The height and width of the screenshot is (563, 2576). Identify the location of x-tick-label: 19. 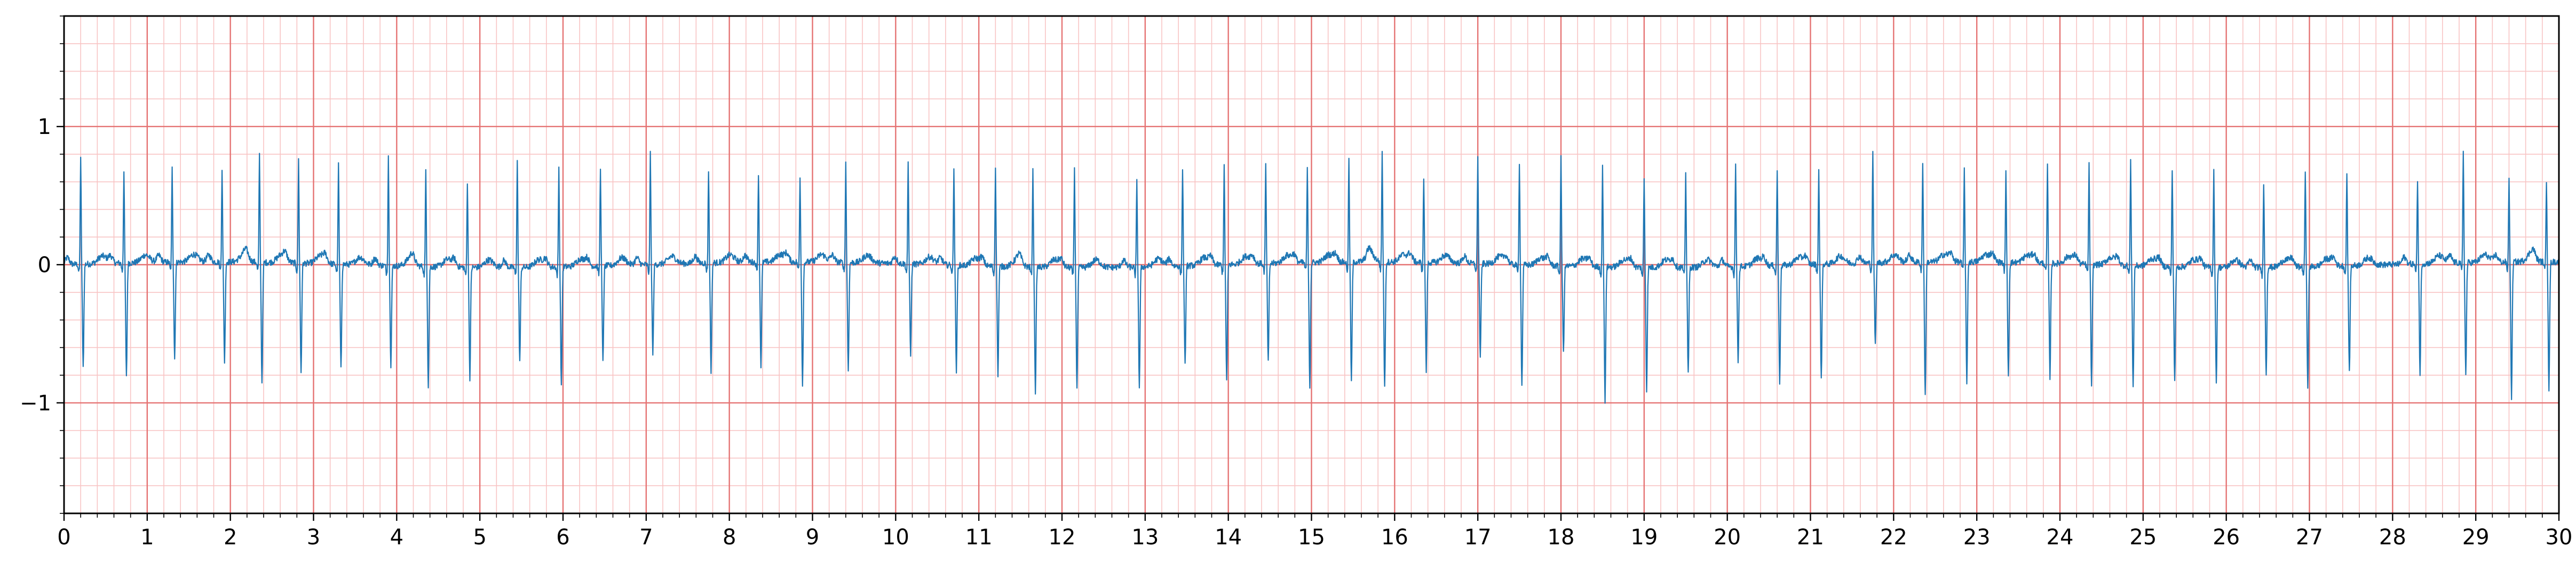
(1644, 537).